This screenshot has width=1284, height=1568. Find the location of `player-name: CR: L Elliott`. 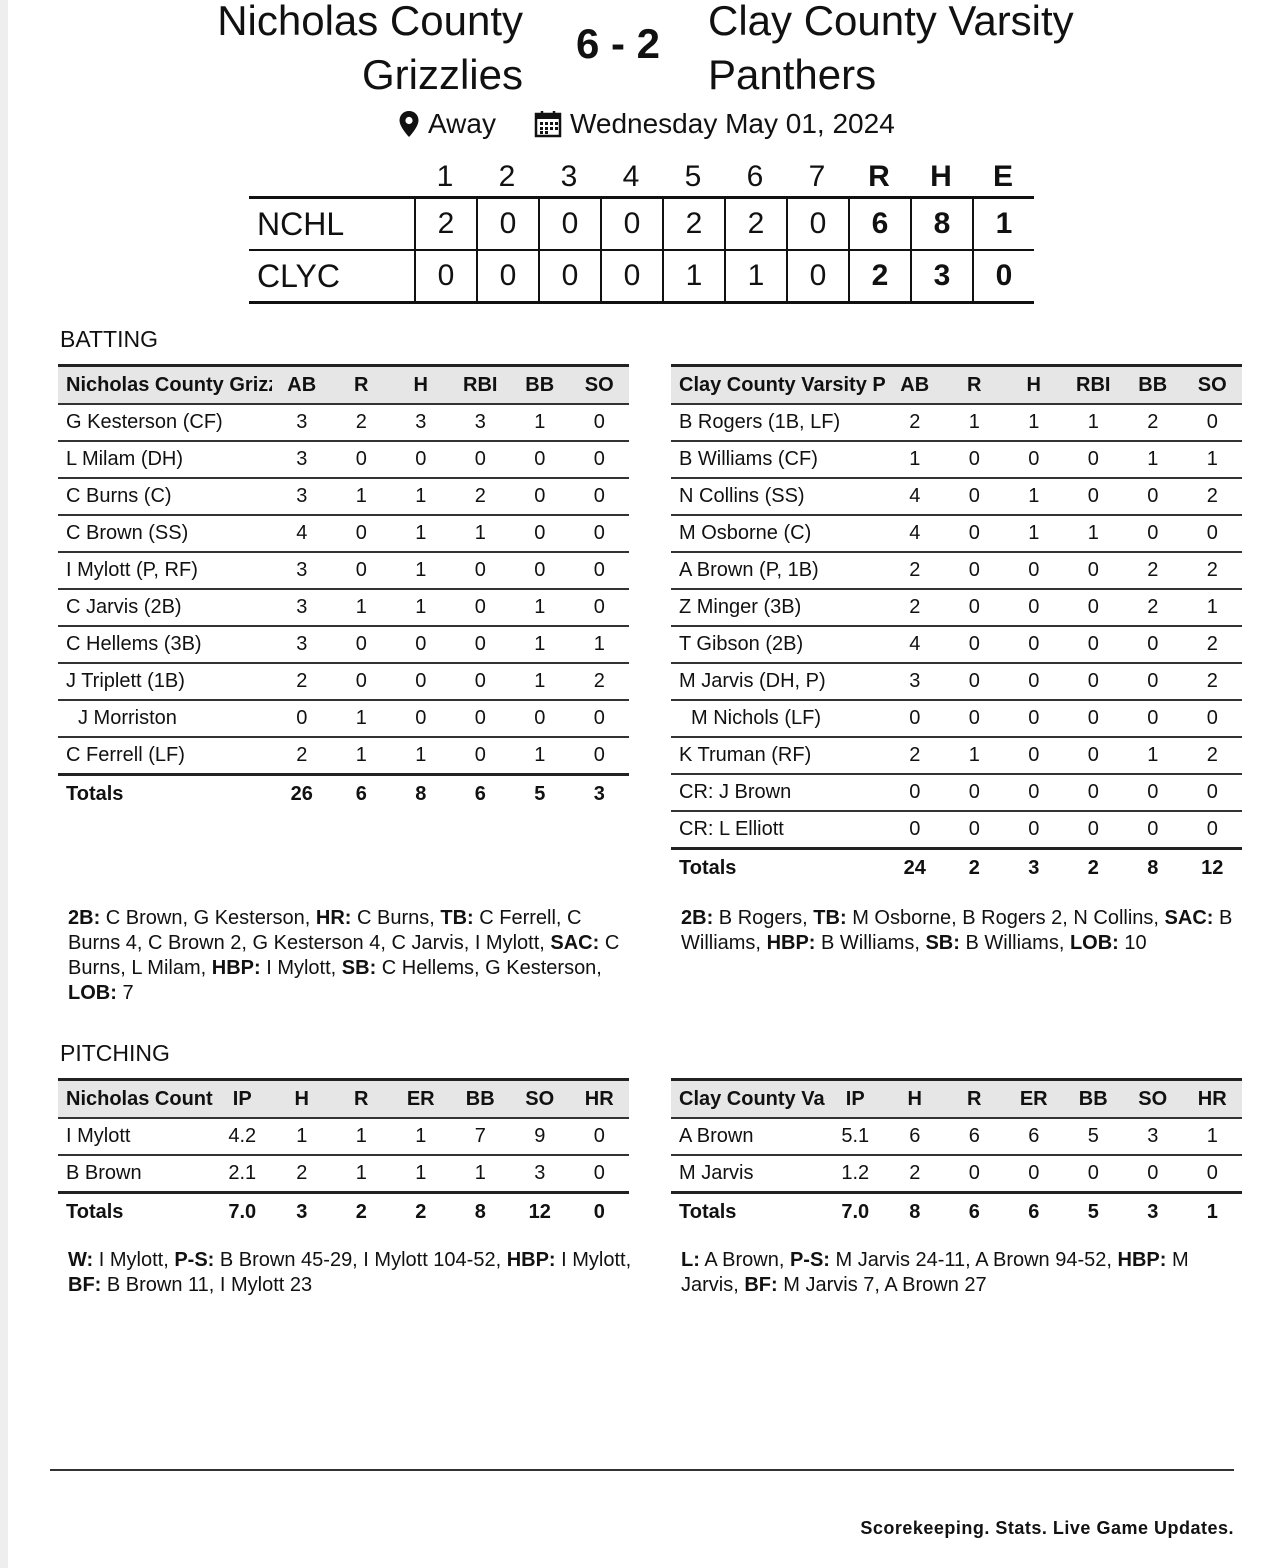

player-name: CR: L Elliott is located at coordinates (731, 829).